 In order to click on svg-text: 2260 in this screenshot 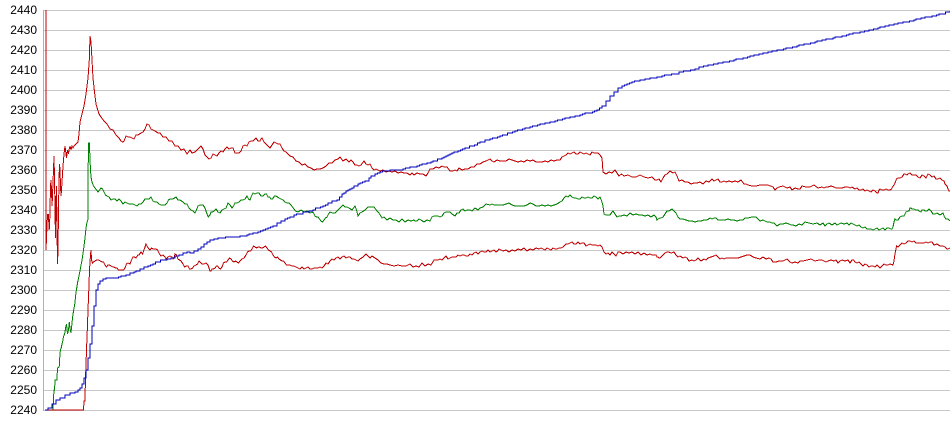, I will do `click(23, 370)`.